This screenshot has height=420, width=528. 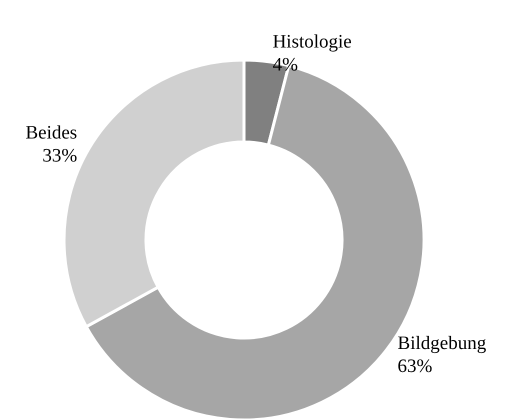 I want to click on data-label: 63%, so click(x=415, y=367).